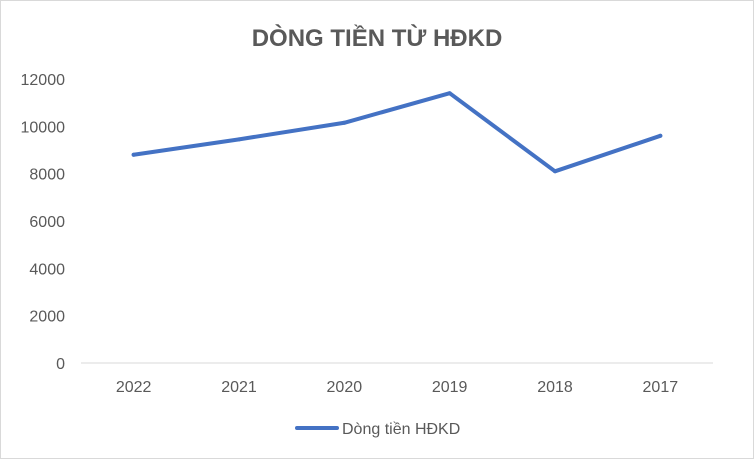 This screenshot has height=459, width=754. Describe the element at coordinates (450, 387) in the screenshot. I see `x-tick-label: 2019` at that location.